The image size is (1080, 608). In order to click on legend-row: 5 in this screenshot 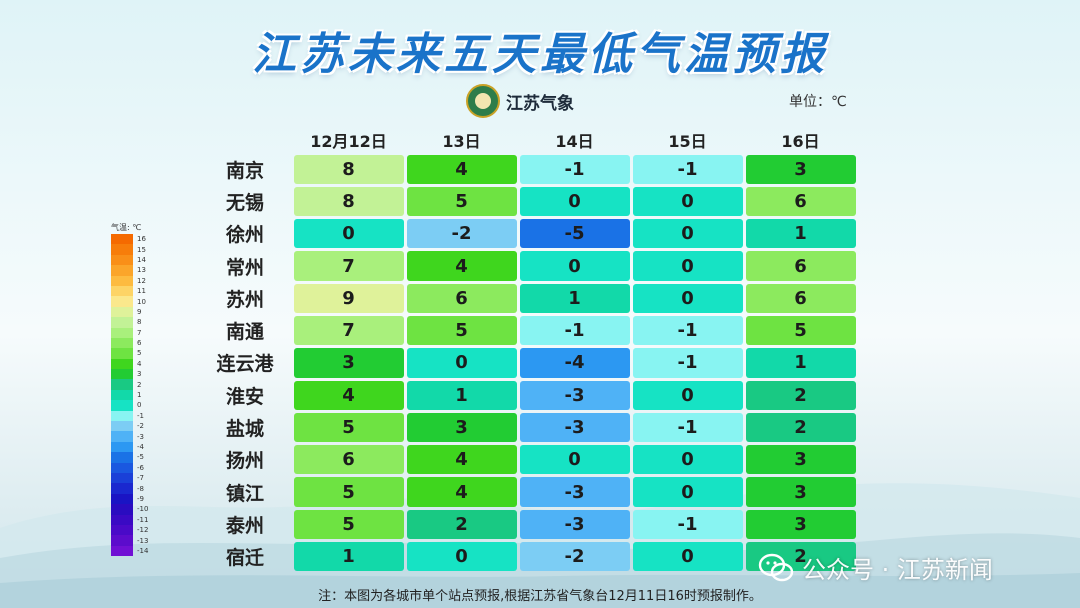, I will do `click(141, 353)`.